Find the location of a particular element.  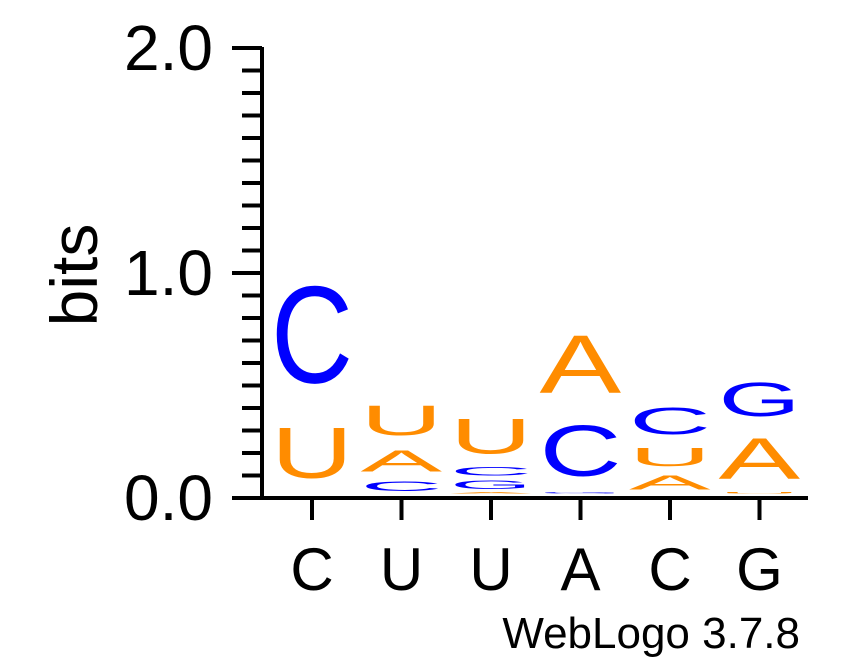

x-tick-label: A is located at coordinates (580, 569).